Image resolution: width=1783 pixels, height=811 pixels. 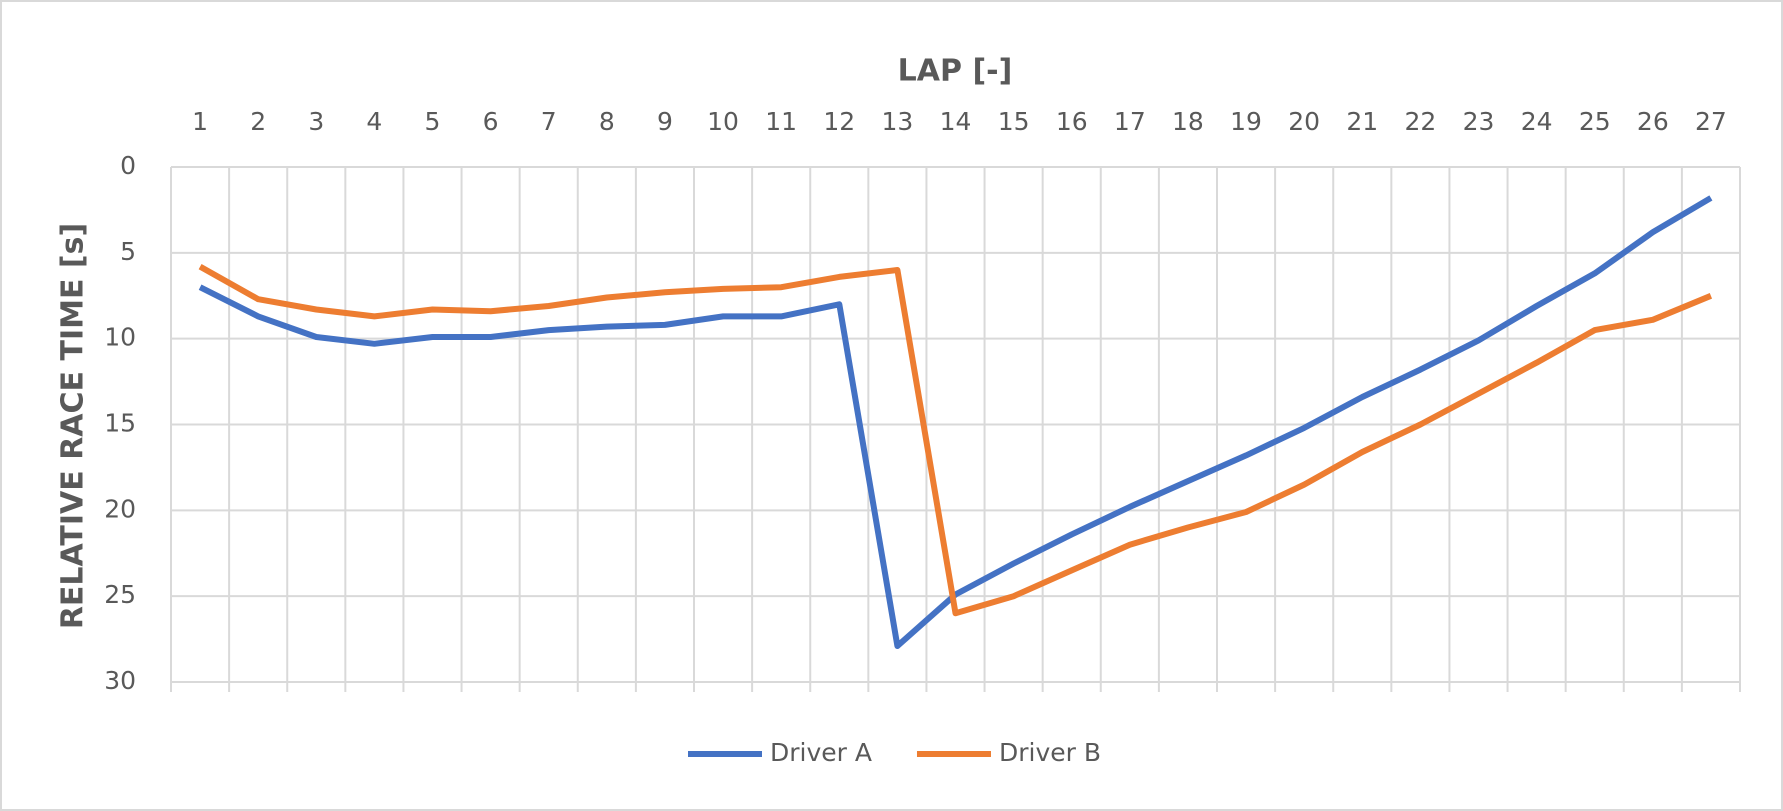 I want to click on x-tick-label: 13, so click(x=897, y=121).